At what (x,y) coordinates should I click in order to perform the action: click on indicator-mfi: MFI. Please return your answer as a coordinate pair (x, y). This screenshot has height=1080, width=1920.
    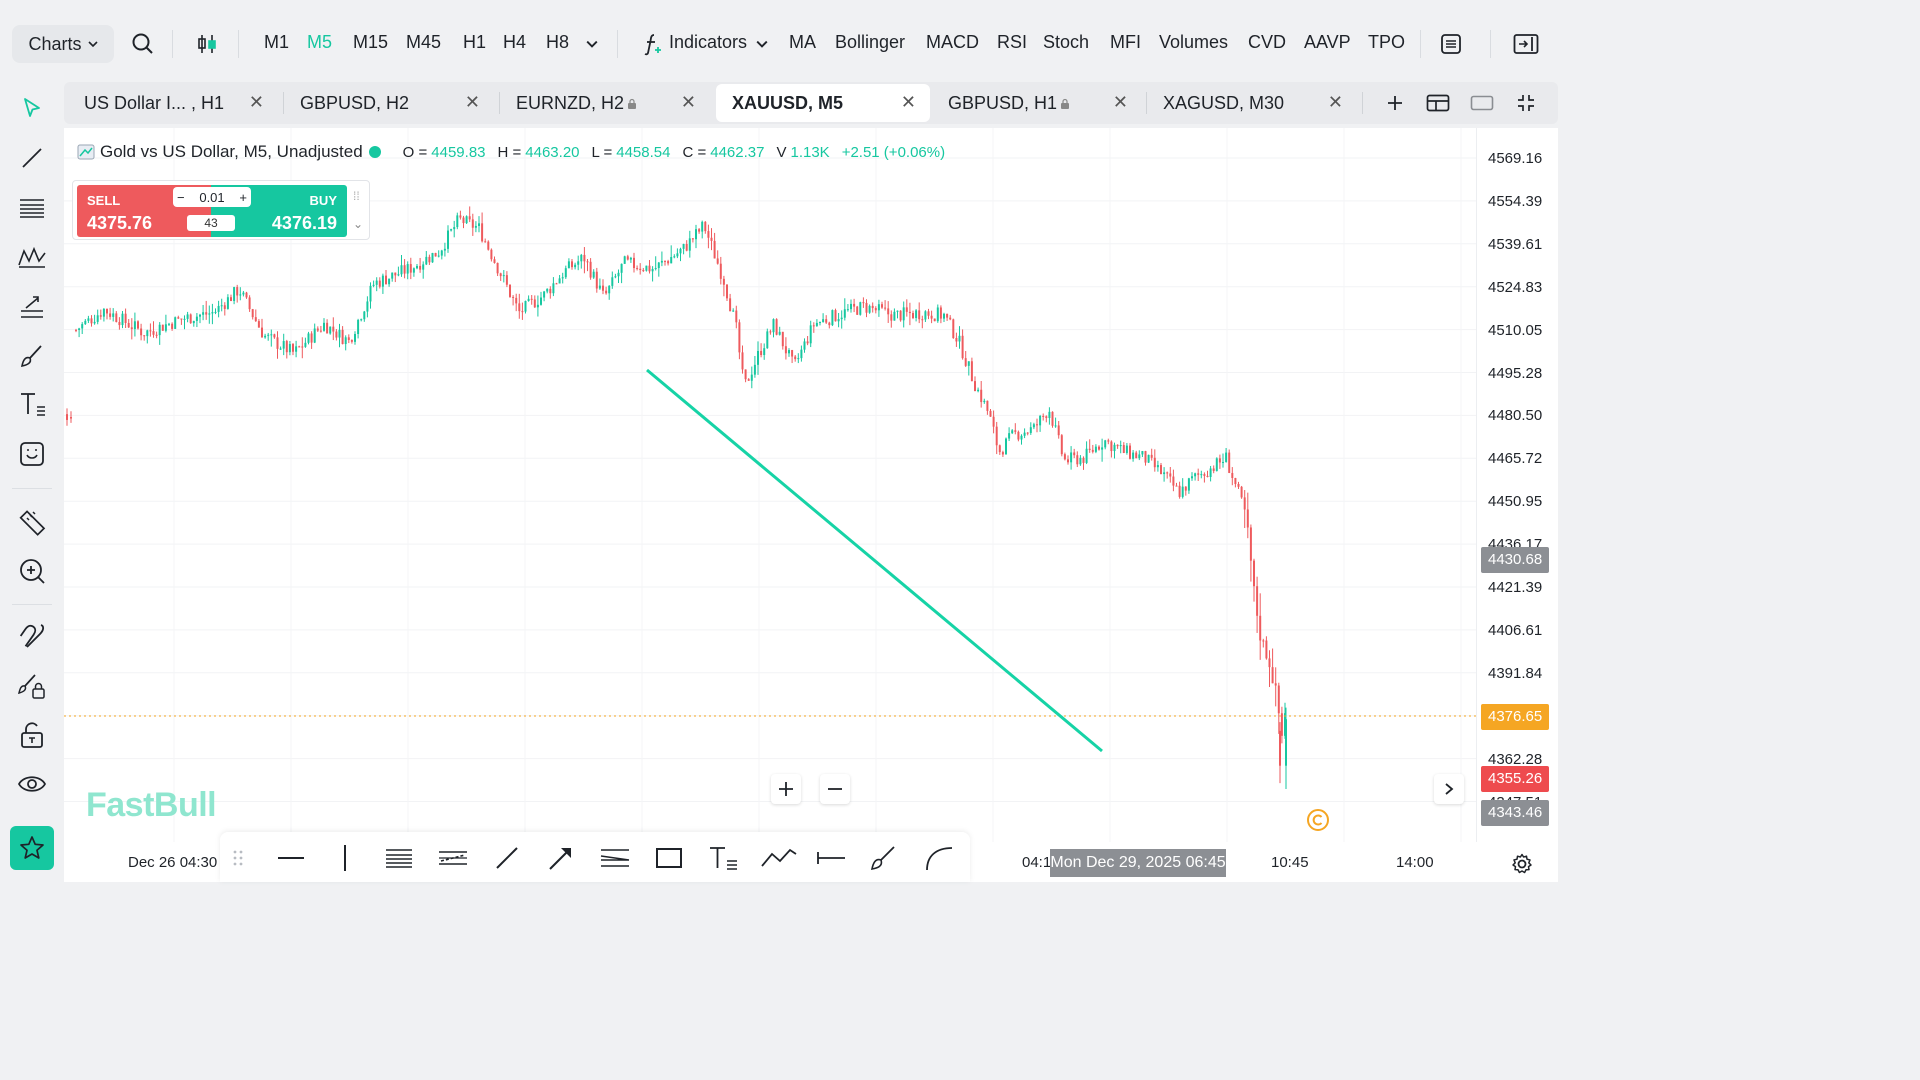
    Looking at the image, I should click on (1125, 42).